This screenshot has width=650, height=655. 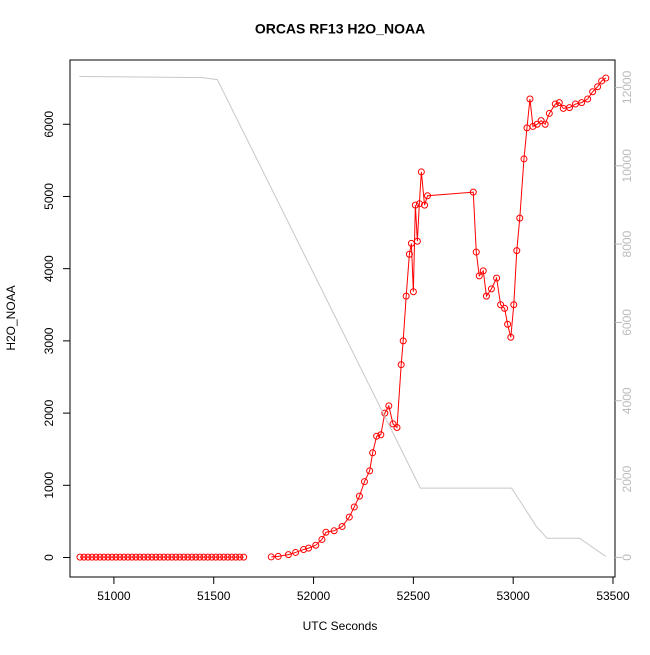 I want to click on x-tick-label: 53000, so click(x=513, y=596).